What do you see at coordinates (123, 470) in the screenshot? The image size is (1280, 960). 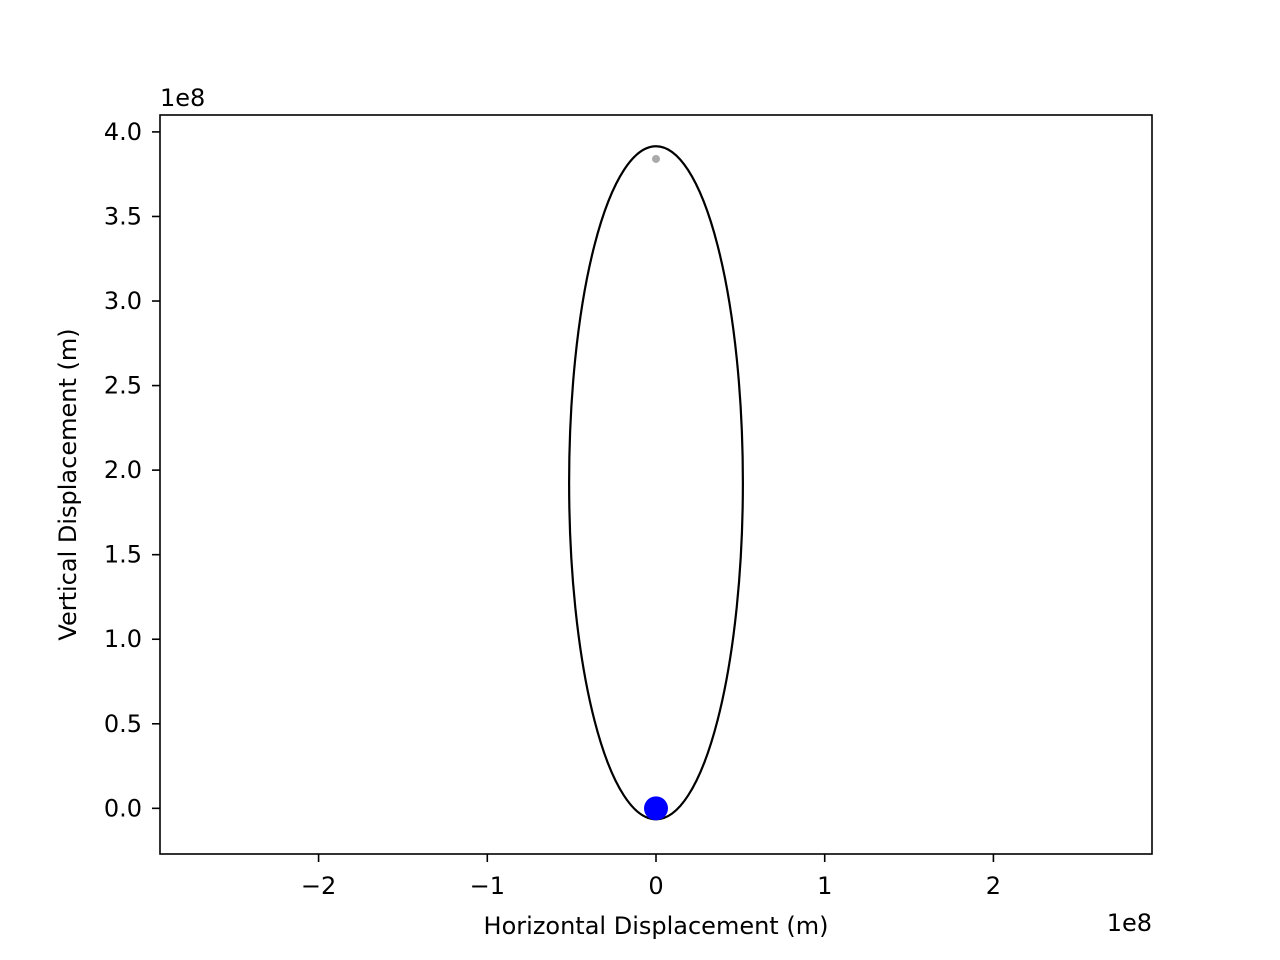 I see `y-tick-label: 2.0` at bounding box center [123, 470].